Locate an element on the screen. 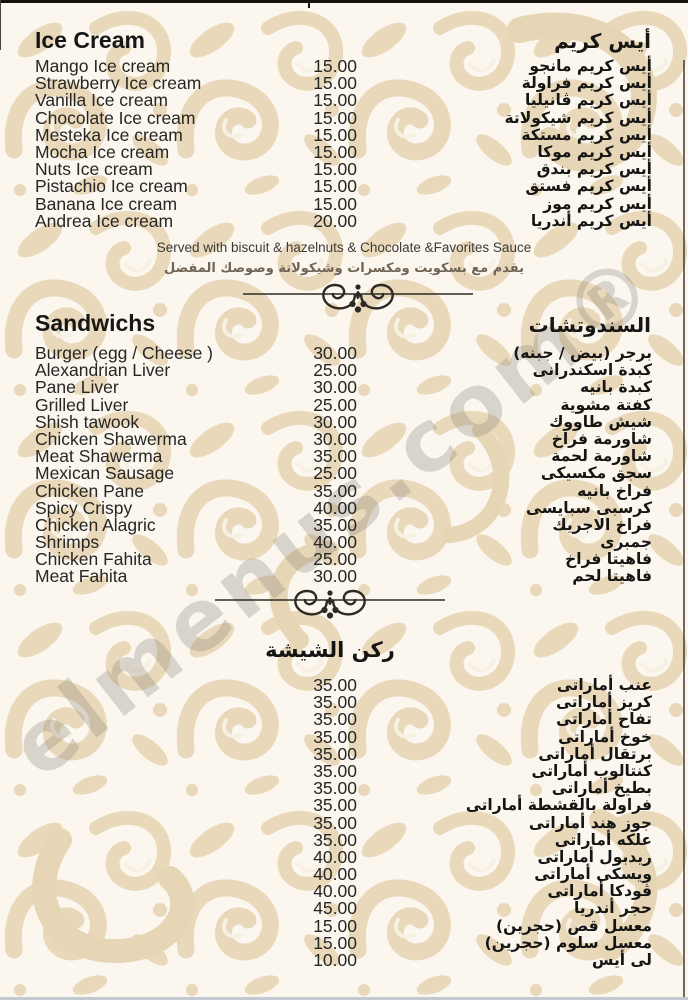 Image resolution: width=688 pixels, height=1000 pixels. item-name-ar: أيس كريم مانجو is located at coordinates (590, 66).